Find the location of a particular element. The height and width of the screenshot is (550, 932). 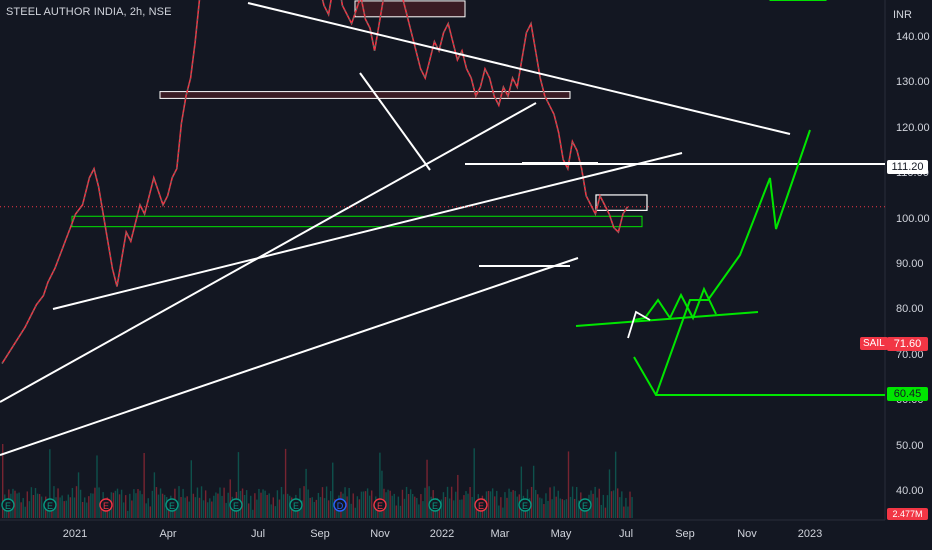

chart-title: STEEL AUTHOR INDIA, 2h, NSE is located at coordinates (89, 12).